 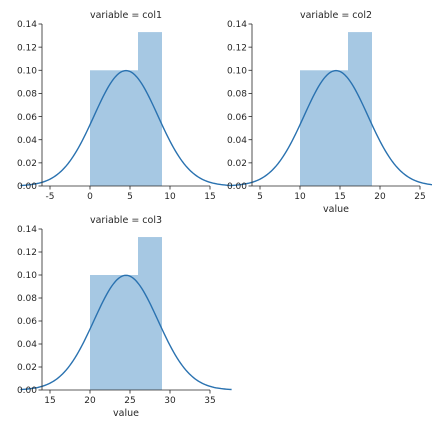 I want to click on panel-title: variable = col3, so click(x=126, y=220).